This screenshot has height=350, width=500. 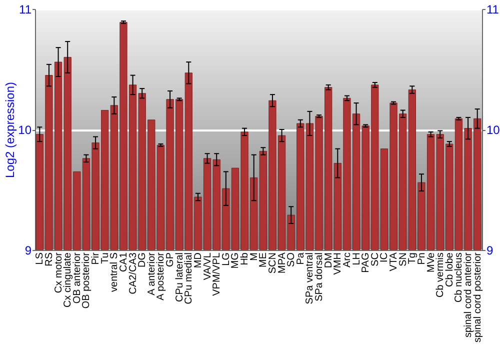 What do you see at coordinates (272, 263) in the screenshot?
I see `x-tick-label: SCN` at bounding box center [272, 263].